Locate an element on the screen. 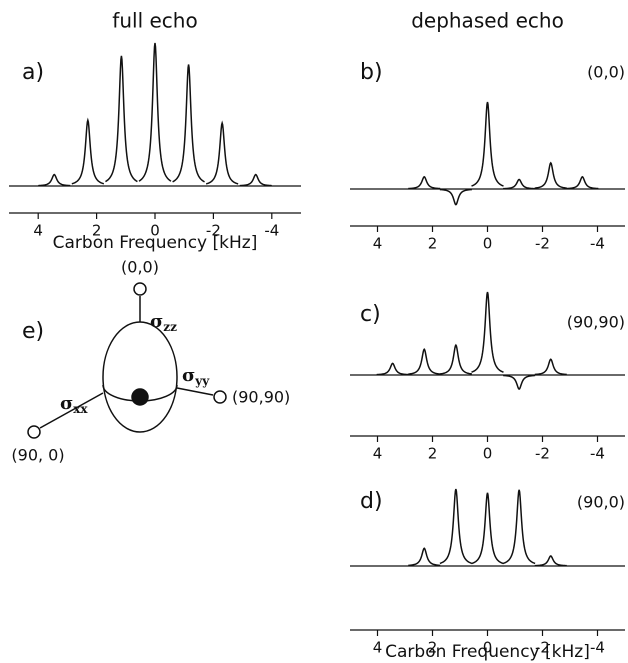  orientation-label: (0,0) is located at coordinates (140, 267).